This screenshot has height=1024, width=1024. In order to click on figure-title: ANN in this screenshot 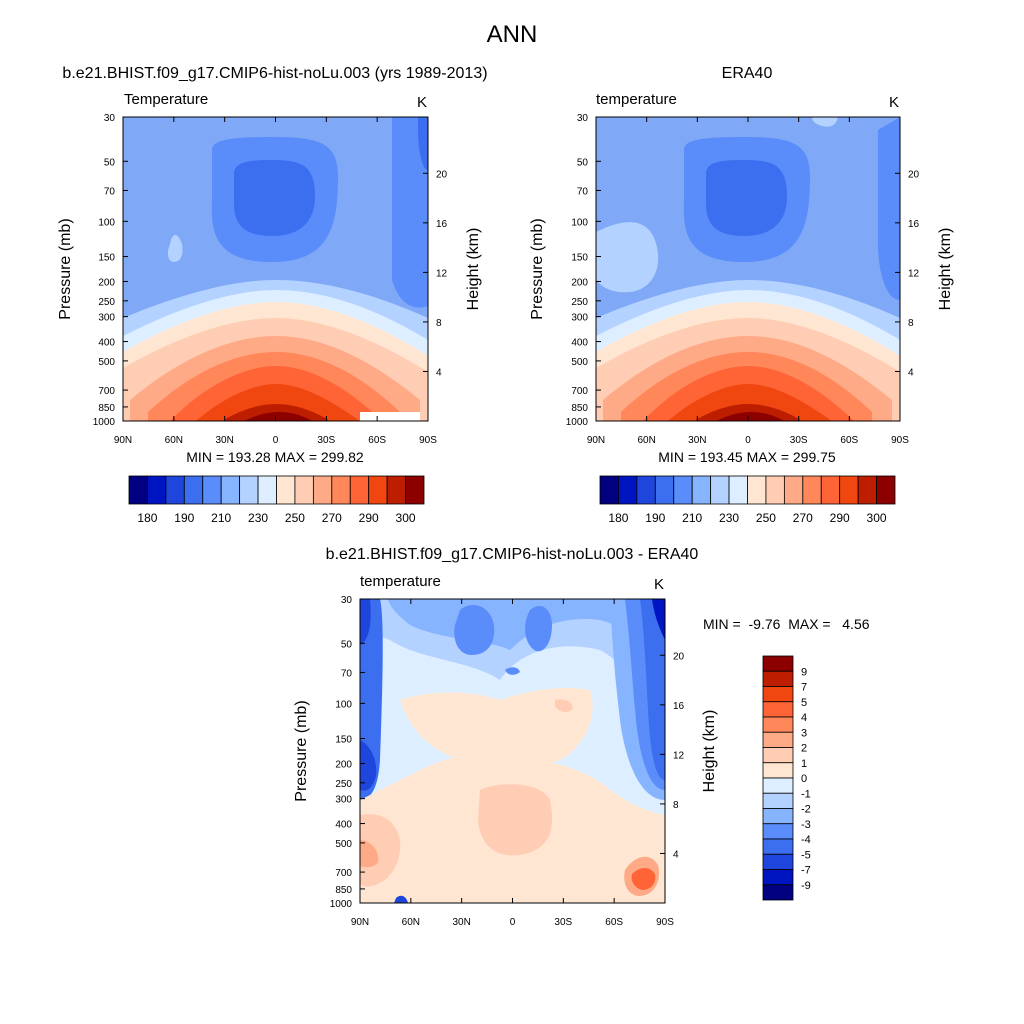, I will do `click(512, 34)`.